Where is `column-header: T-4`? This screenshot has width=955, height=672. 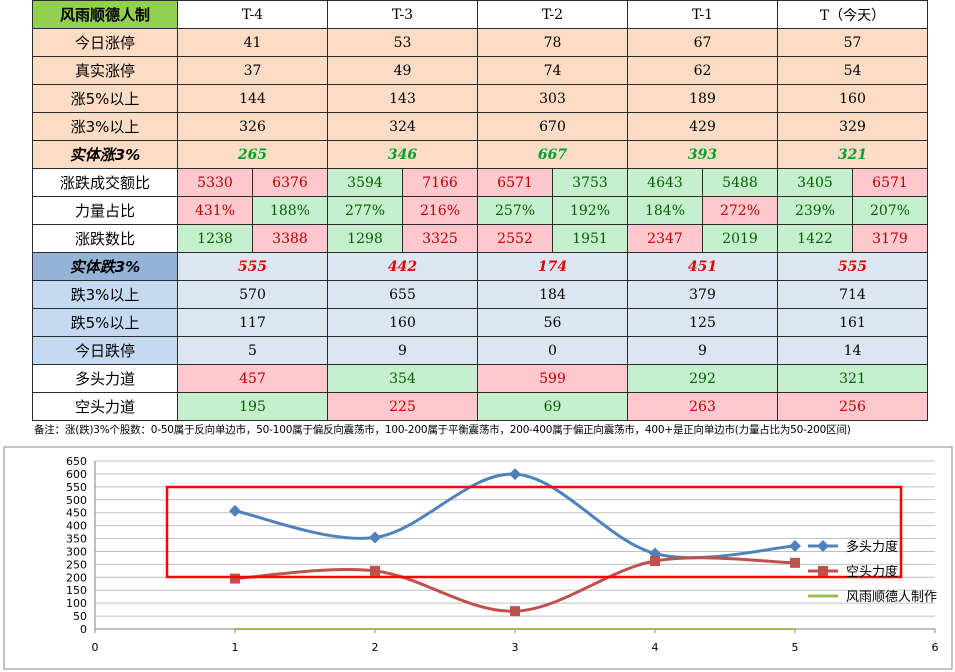 column-header: T-4 is located at coordinates (252, 14).